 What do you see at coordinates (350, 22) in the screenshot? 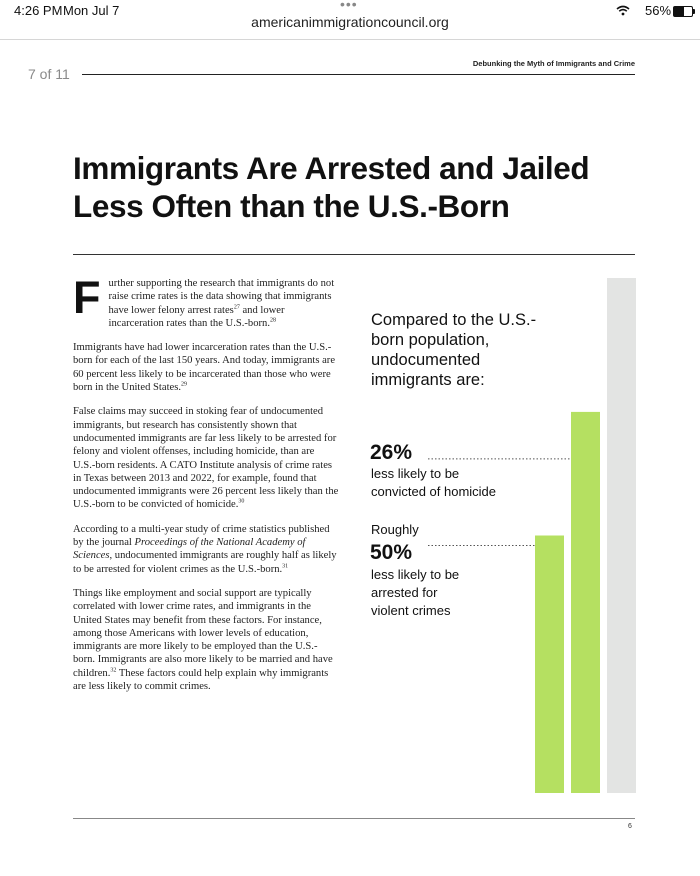
I see `url-bar: americanimmigrationcouncil.org` at bounding box center [350, 22].